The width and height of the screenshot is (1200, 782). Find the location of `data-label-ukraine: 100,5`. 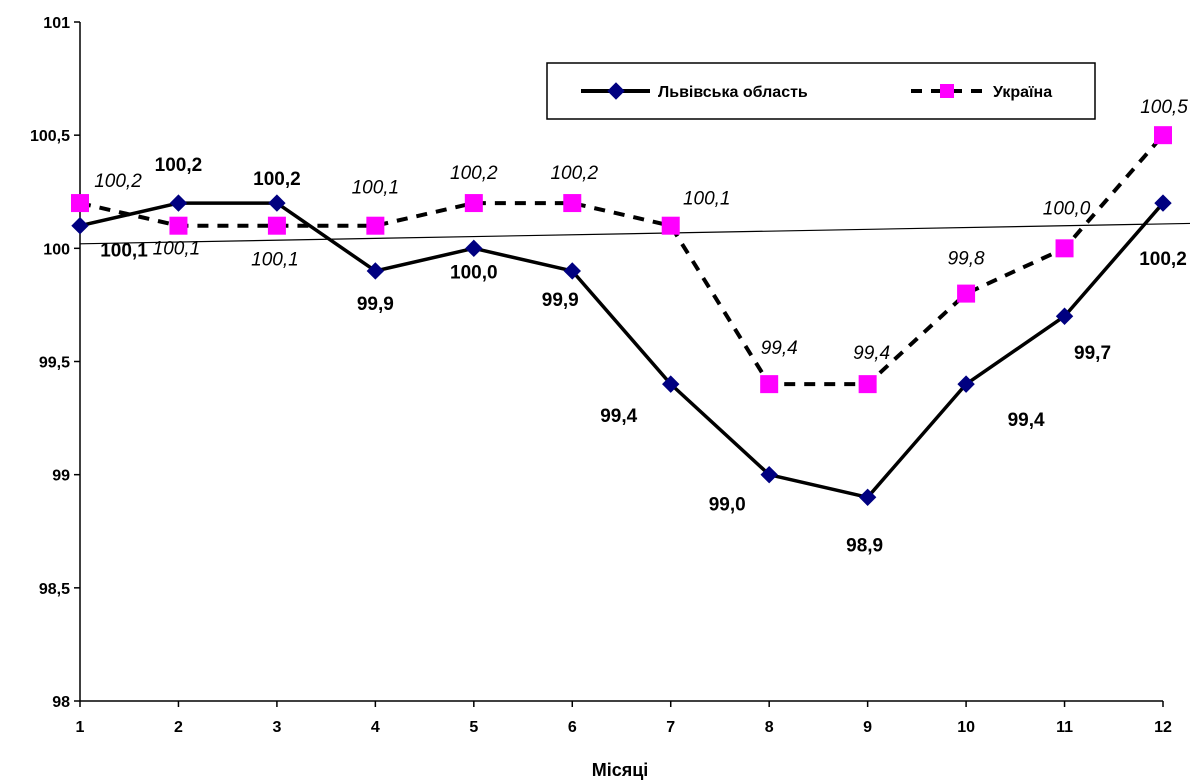

data-label-ukraine: 100,5 is located at coordinates (1164, 107).